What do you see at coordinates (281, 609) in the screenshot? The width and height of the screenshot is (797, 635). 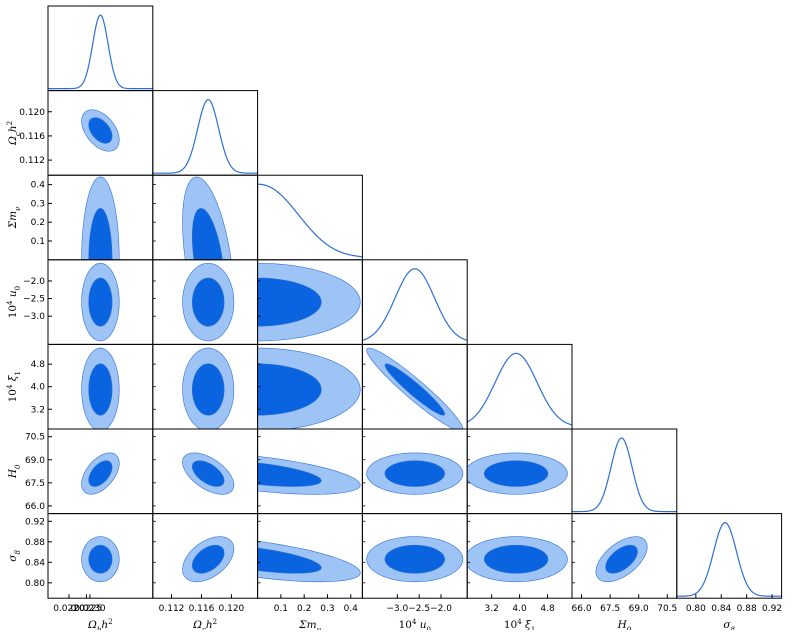 I see `x-tick-label: 0.1` at bounding box center [281, 609].